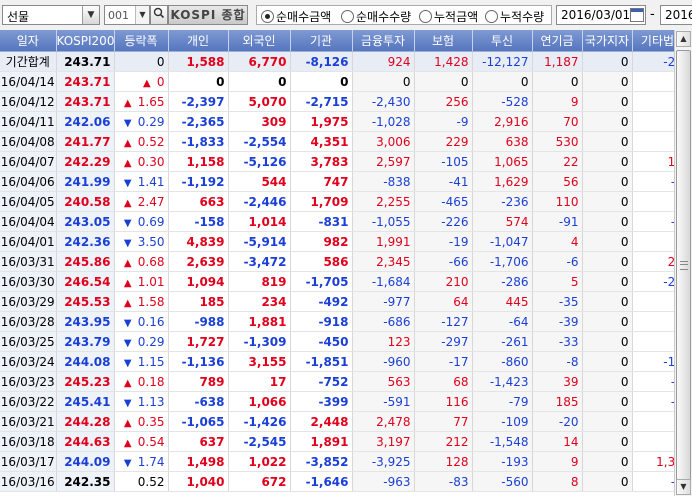 This screenshot has height=496, width=692. What do you see at coordinates (198, 41) in the screenshot?
I see `col-individual: 개인` at bounding box center [198, 41].